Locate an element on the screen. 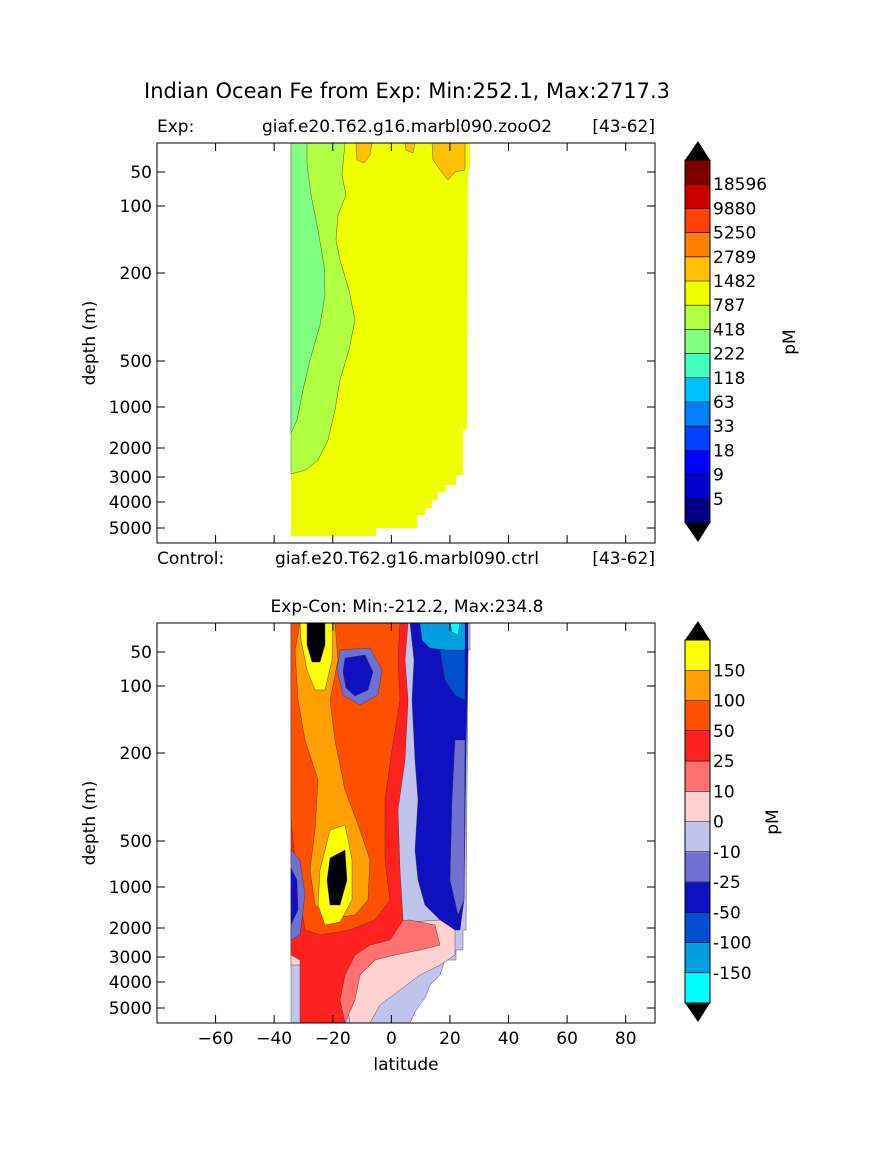  diff-blob-dark is located at coordinates (358, 675).